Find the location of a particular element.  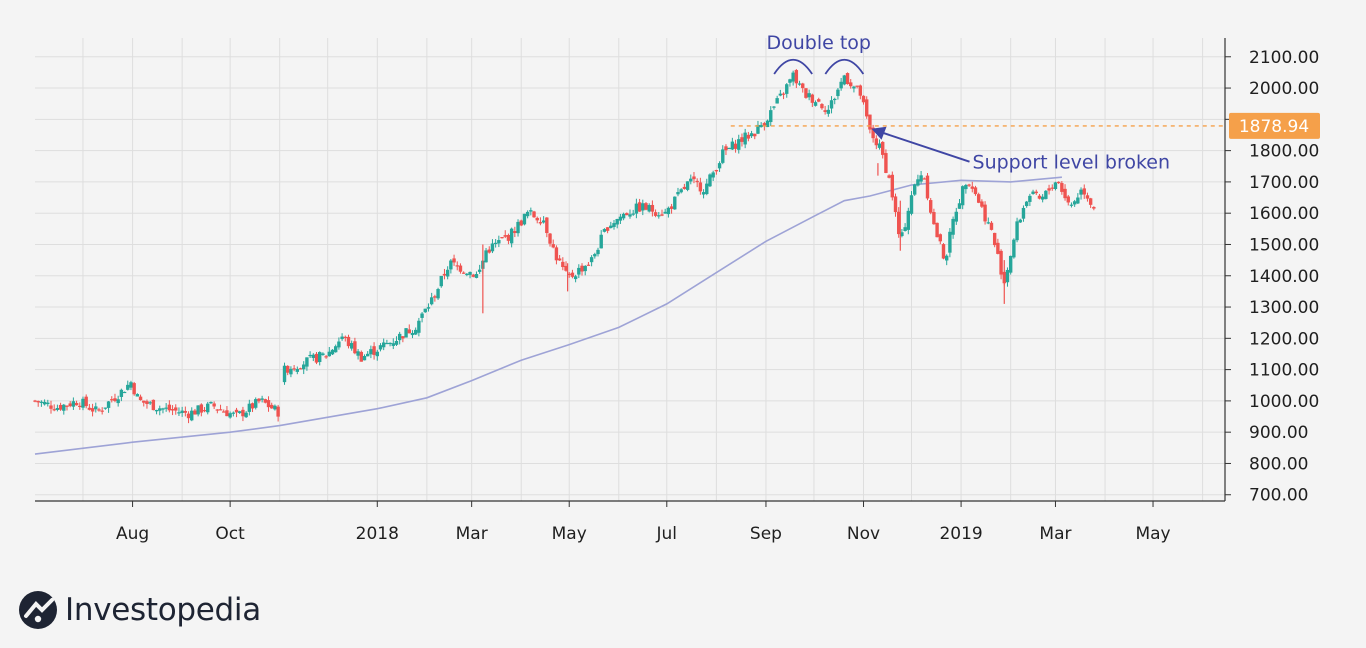

support-price-tag is located at coordinates (1274, 125).